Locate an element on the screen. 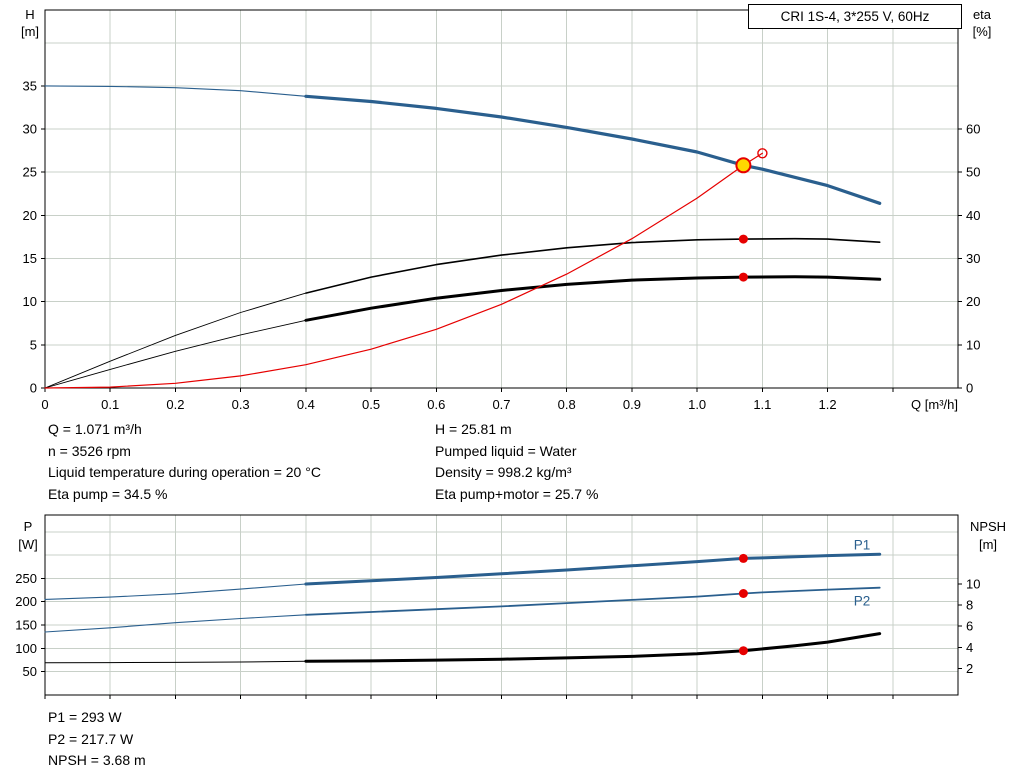 Image resolution: width=1024 pixels, height=781 pixels. y-left-tick-label: 5 is located at coordinates (33, 344).